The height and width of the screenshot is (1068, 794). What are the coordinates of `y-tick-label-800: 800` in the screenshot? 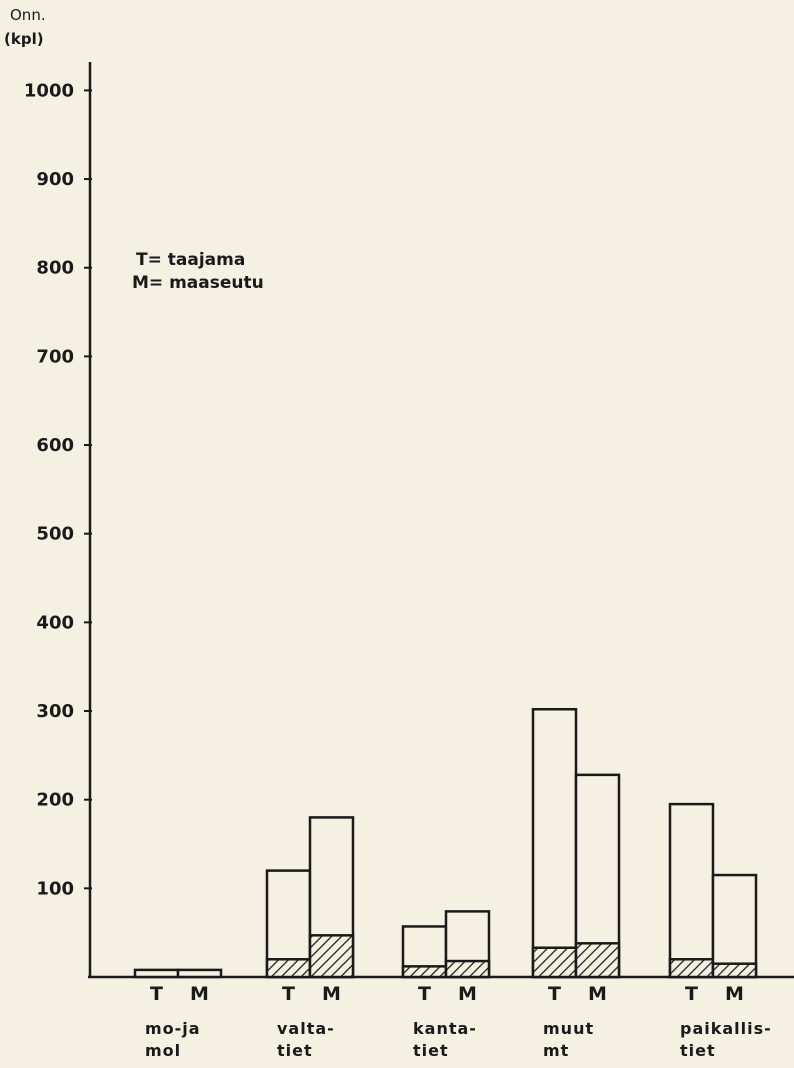 It's located at (55, 268).